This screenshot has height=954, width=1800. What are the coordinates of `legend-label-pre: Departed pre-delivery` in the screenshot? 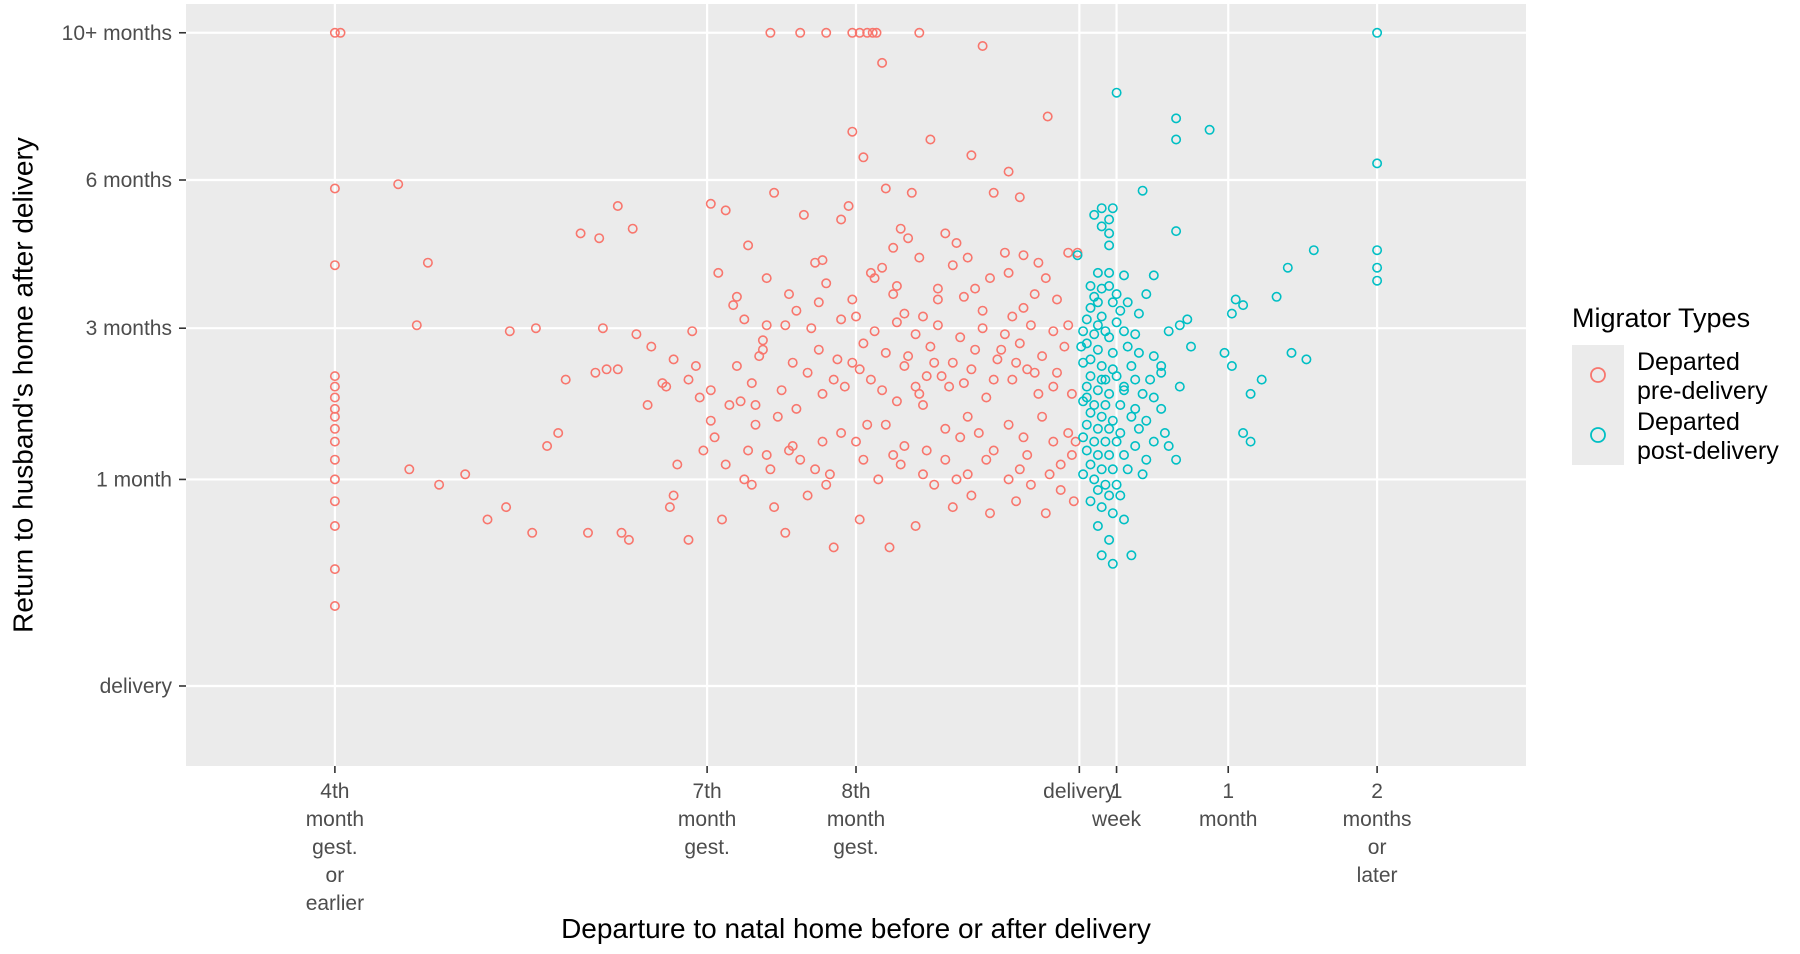 It's located at (1702, 376).